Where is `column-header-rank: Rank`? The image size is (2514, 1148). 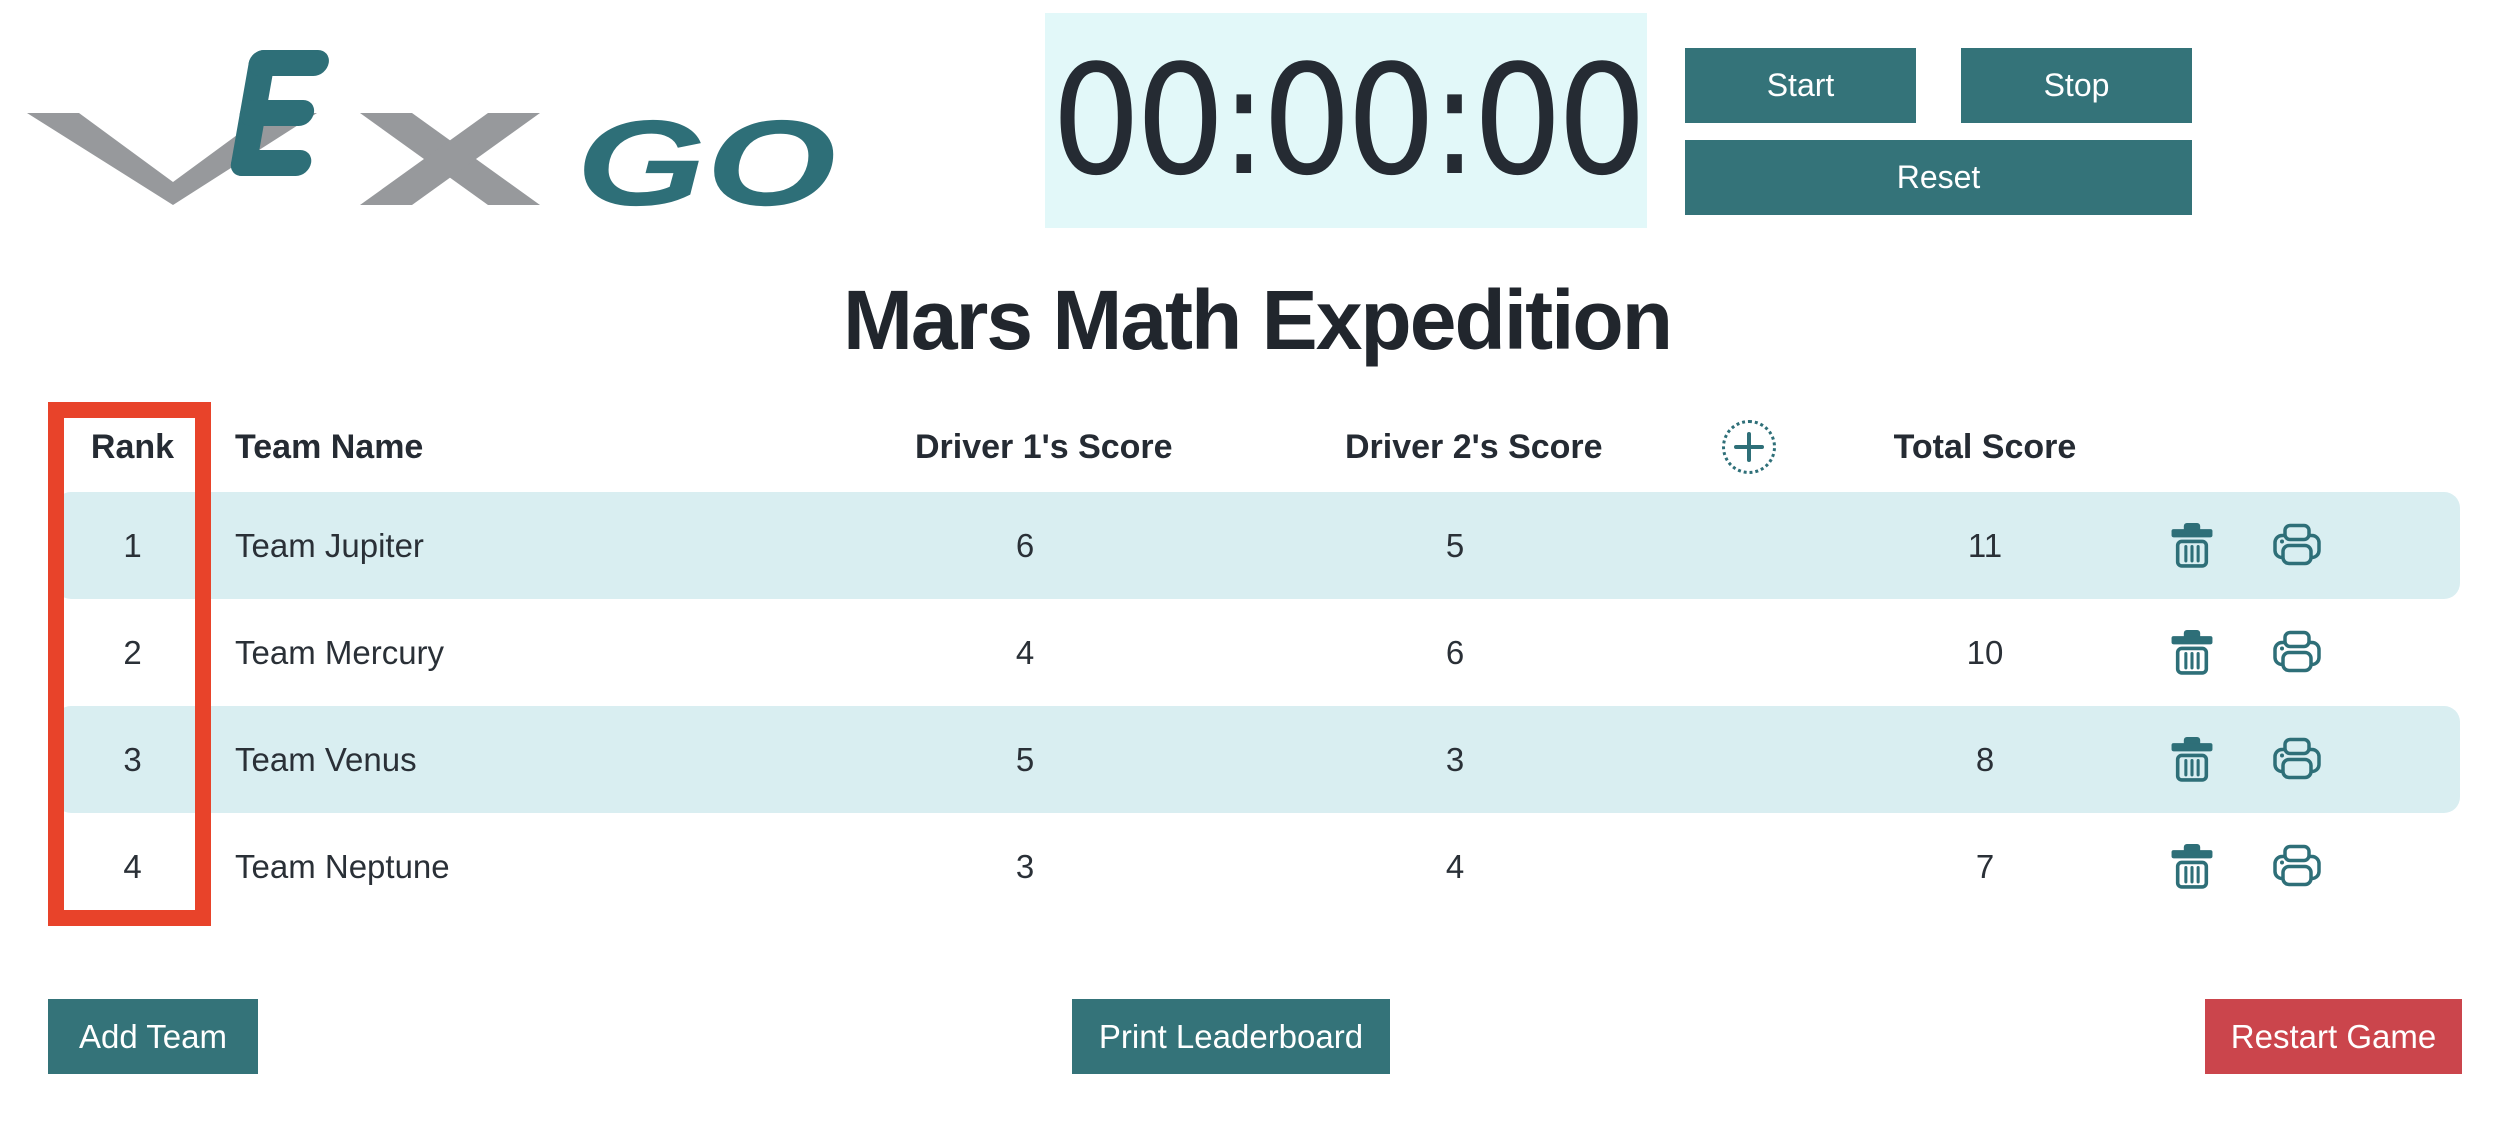 column-header-rank: Rank is located at coordinates (132, 447).